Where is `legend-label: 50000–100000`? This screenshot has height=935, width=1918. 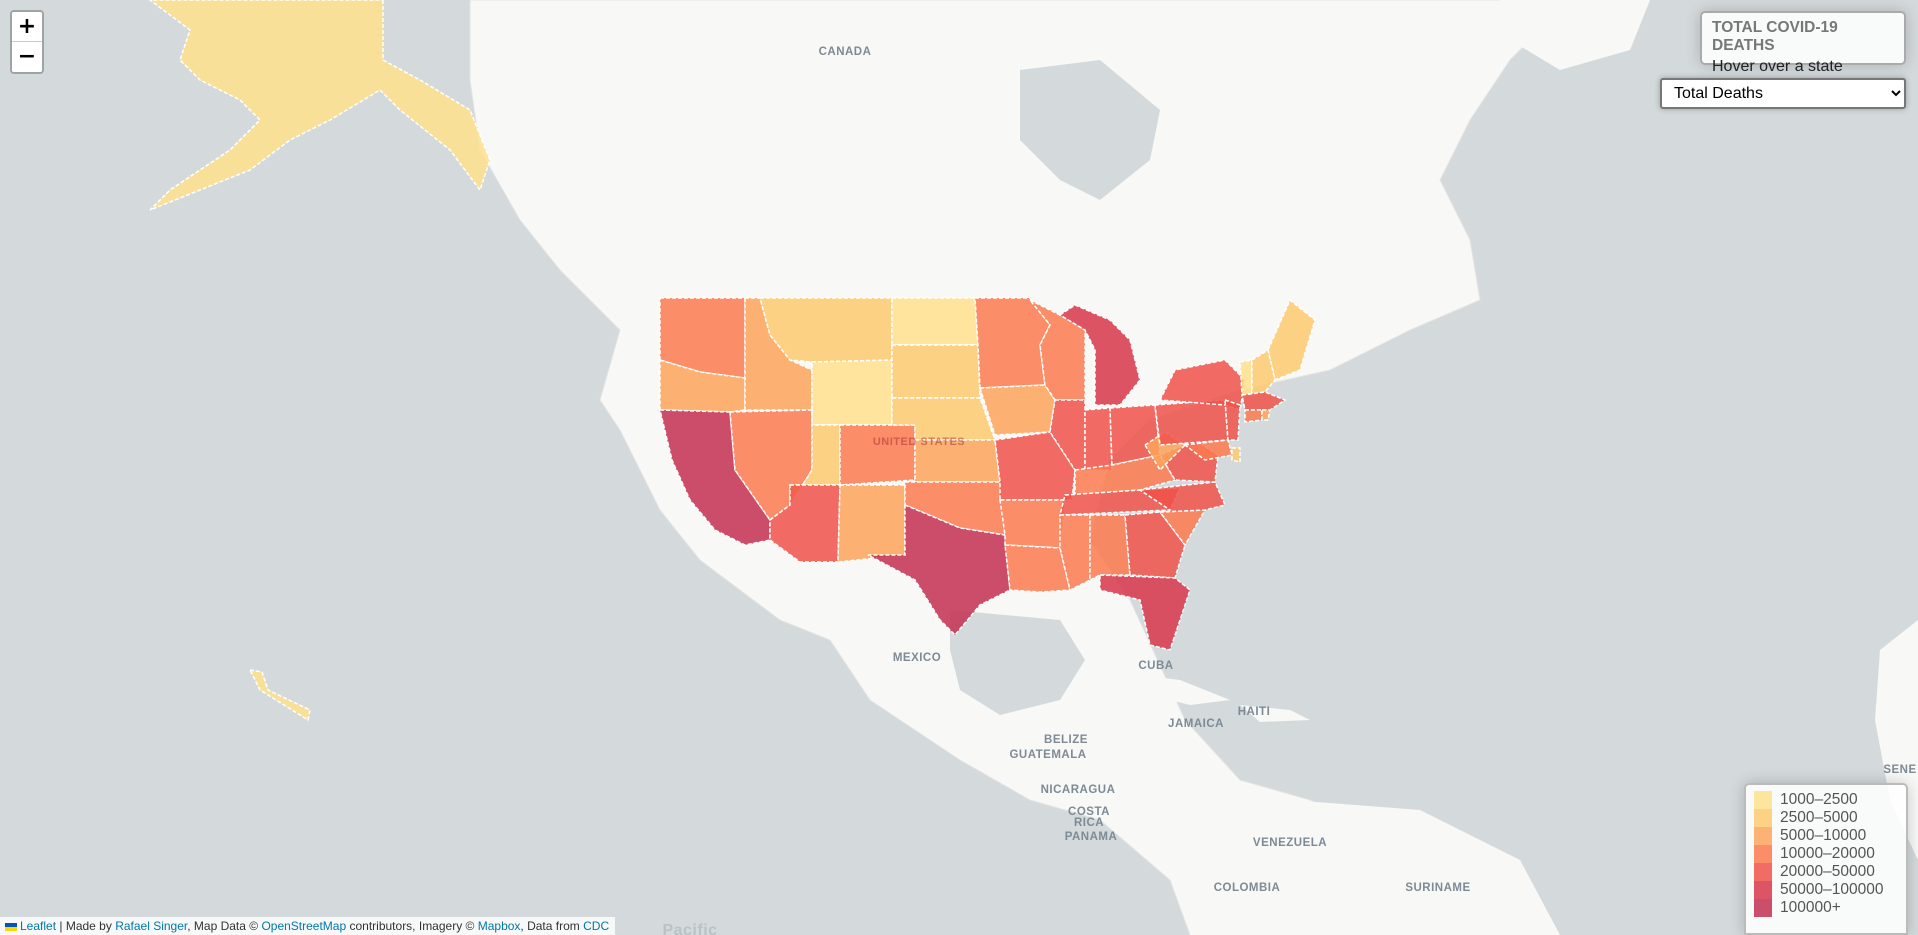 legend-label: 50000–100000 is located at coordinates (1832, 889).